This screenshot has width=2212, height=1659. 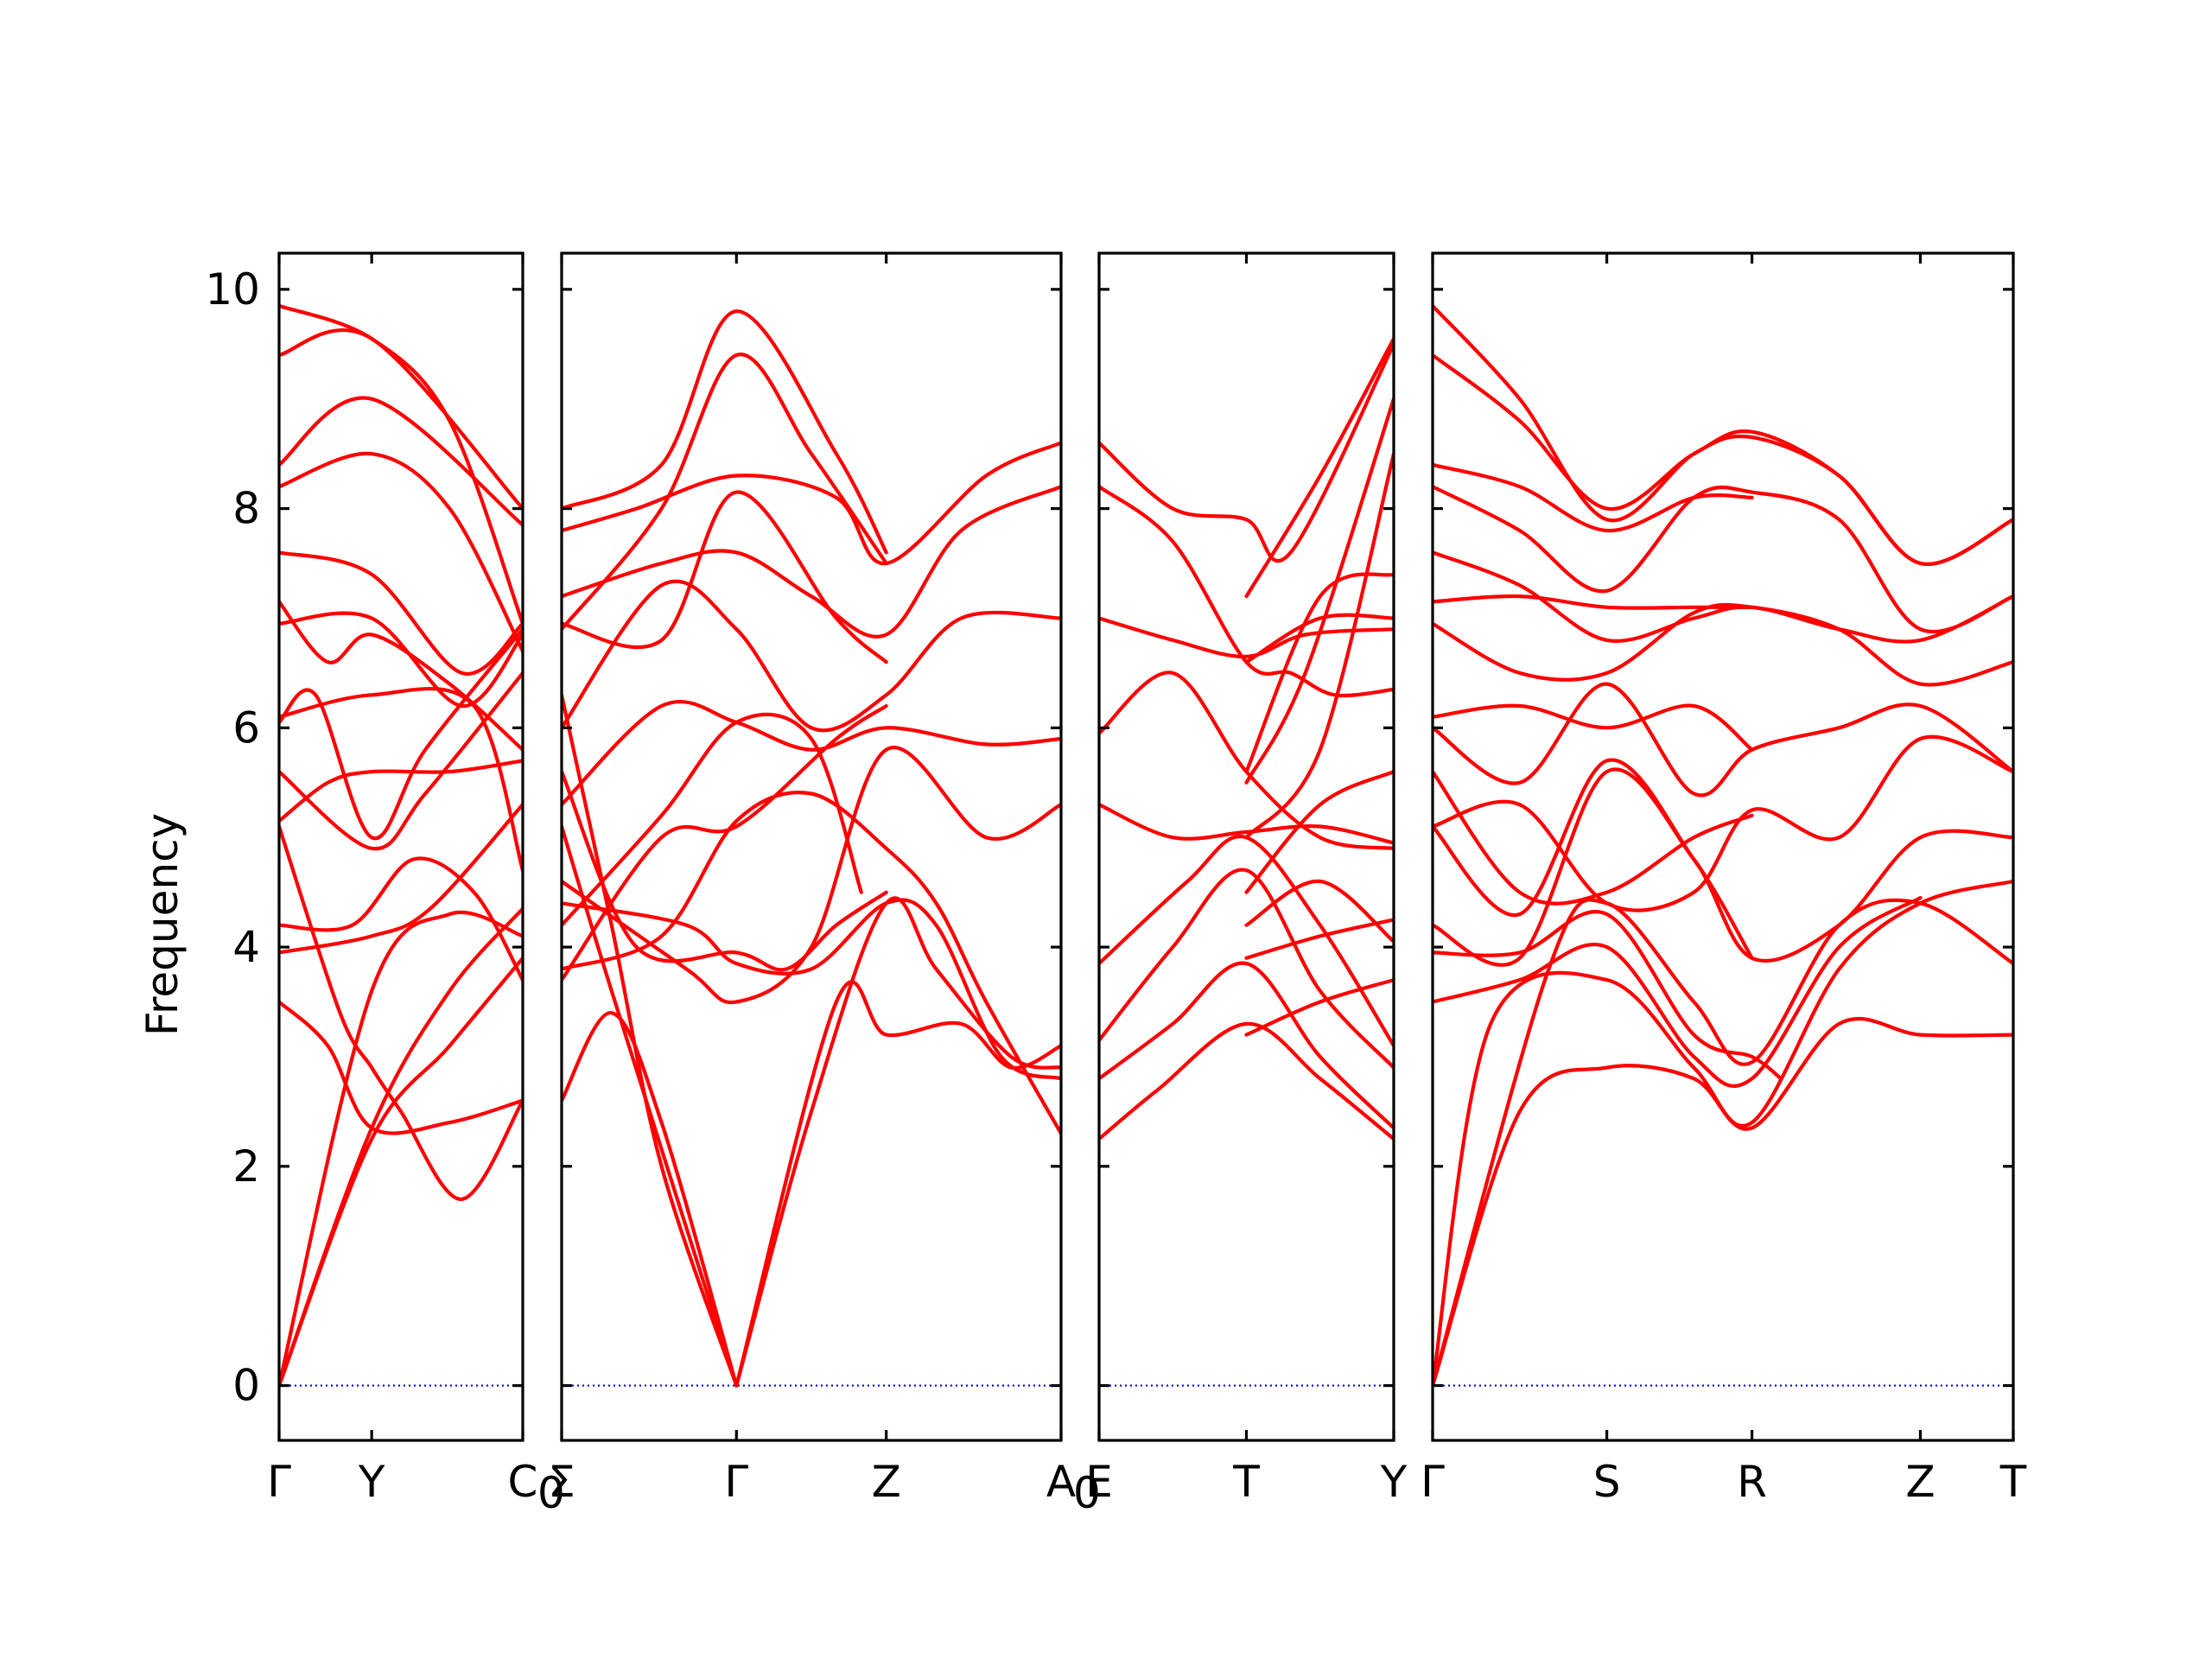 I want to click on y-tick-label: 8, so click(x=246, y=509).